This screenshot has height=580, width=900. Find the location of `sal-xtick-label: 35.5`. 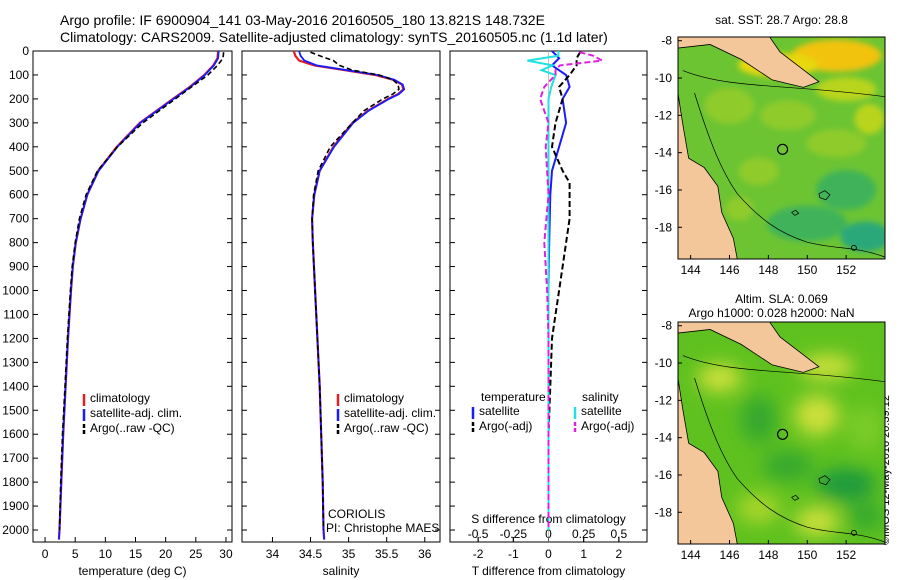

sal-xtick-label: 35.5 is located at coordinates (387, 554).